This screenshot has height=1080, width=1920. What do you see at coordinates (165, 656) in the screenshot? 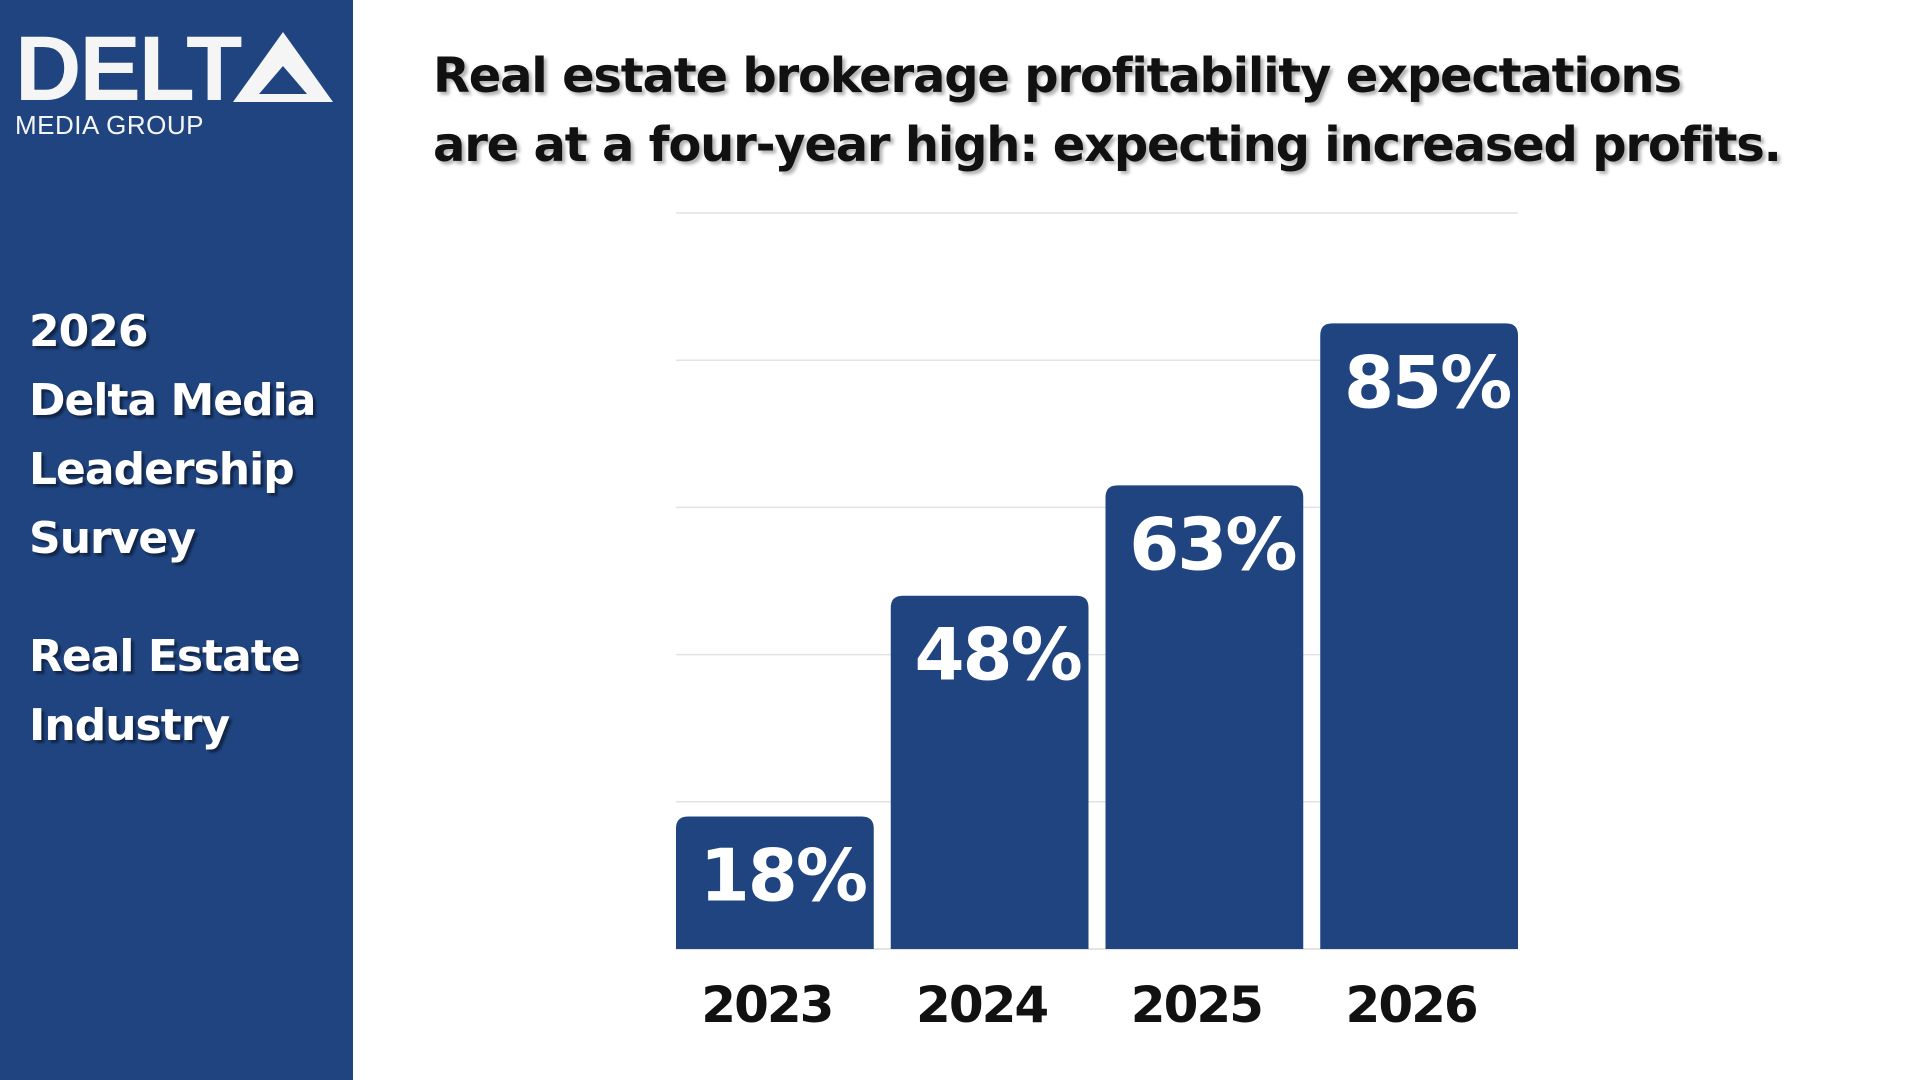
I see `industry-line: Real Estate` at bounding box center [165, 656].